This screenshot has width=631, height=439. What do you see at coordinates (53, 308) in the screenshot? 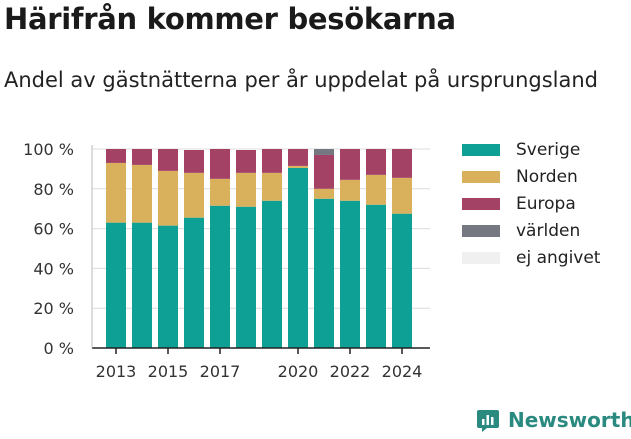
I see `y-tick-label: 20 %` at bounding box center [53, 308].